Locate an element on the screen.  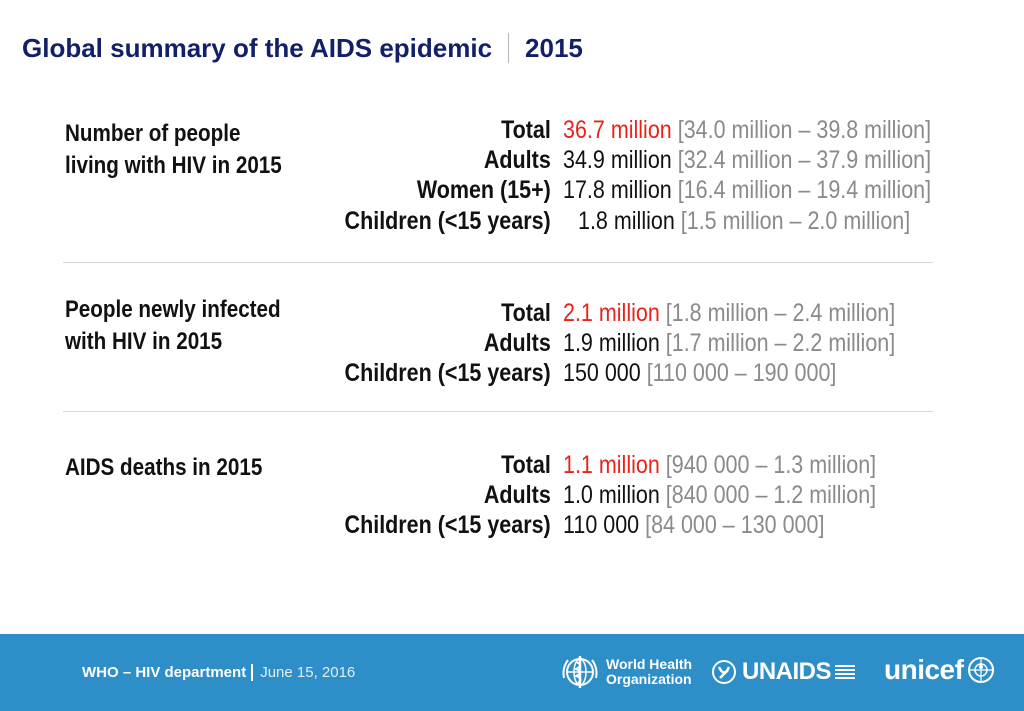
footer-department: WHO – HIV department is located at coordinates (164, 672).